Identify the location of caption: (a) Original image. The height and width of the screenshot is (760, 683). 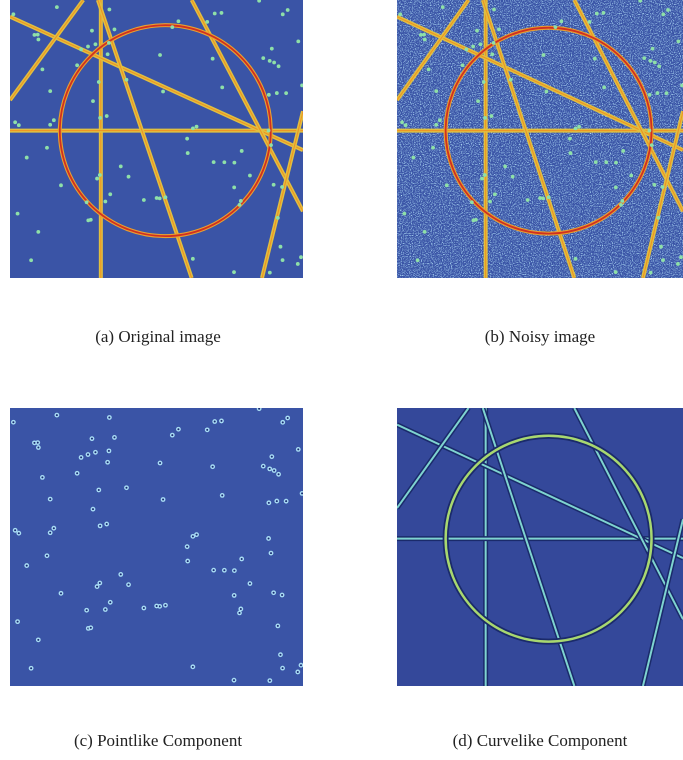
(158, 336).